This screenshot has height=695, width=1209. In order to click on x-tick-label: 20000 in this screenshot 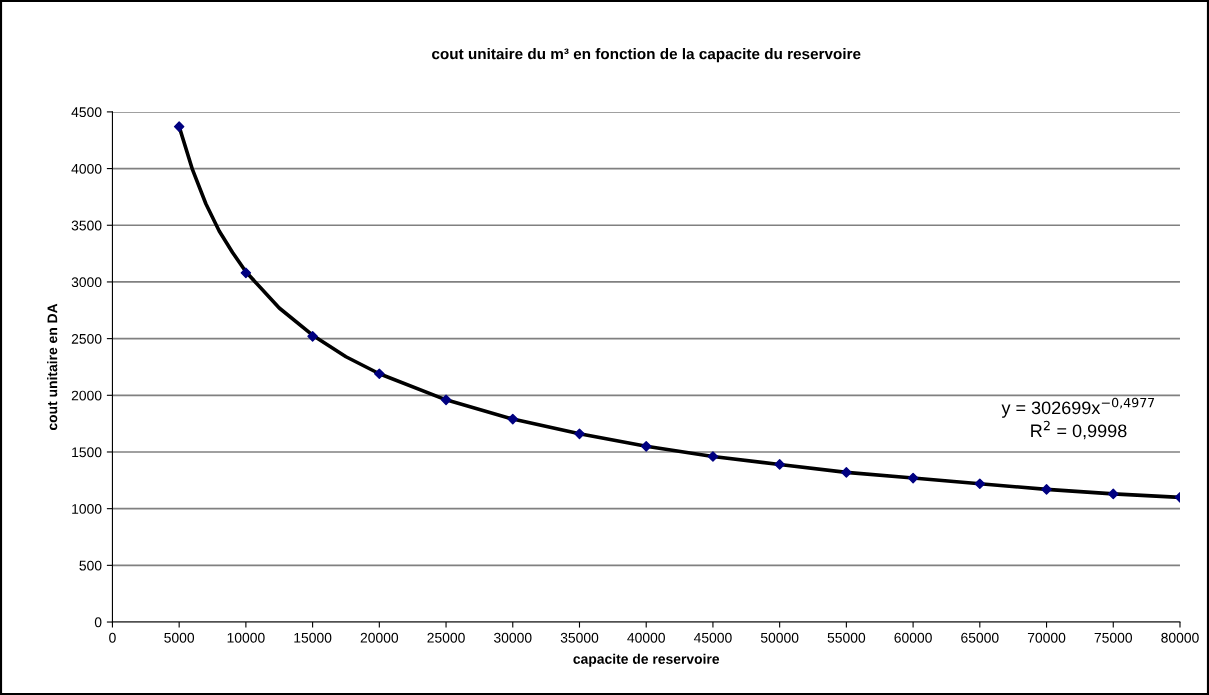, I will do `click(379, 637)`.